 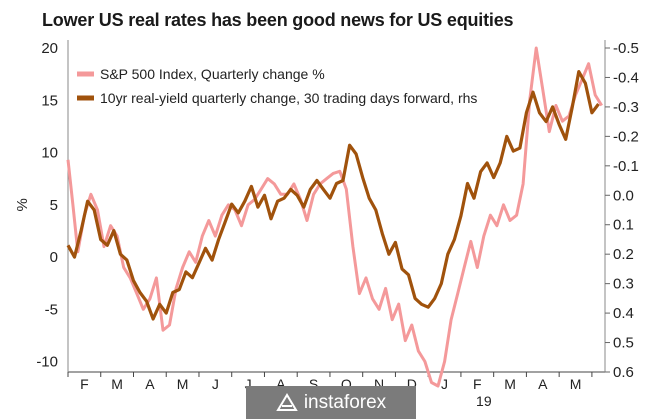 I want to click on y-tick-right-label: -0.5, so click(x=626, y=48).